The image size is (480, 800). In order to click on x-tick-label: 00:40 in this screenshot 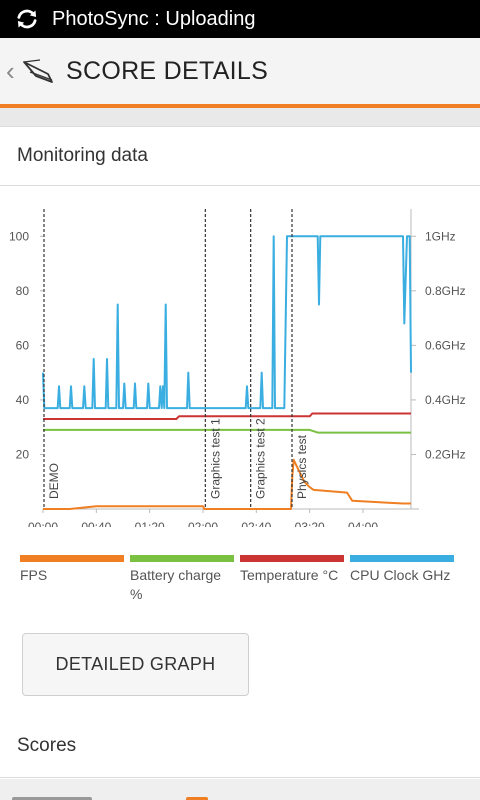, I will do `click(96, 523)`.